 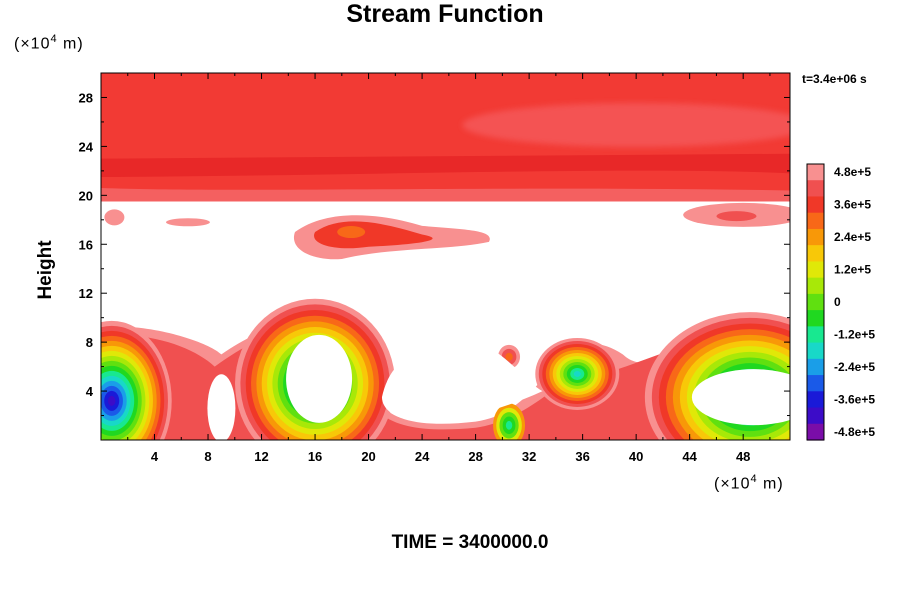 I want to click on y-tick-label: 28, so click(x=86, y=97).